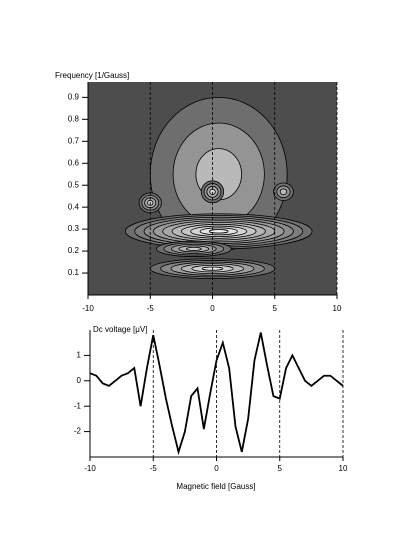 The width and height of the screenshot is (415, 537). What do you see at coordinates (74, 228) in the screenshot?
I see `y-tick-label: 0.3` at bounding box center [74, 228].